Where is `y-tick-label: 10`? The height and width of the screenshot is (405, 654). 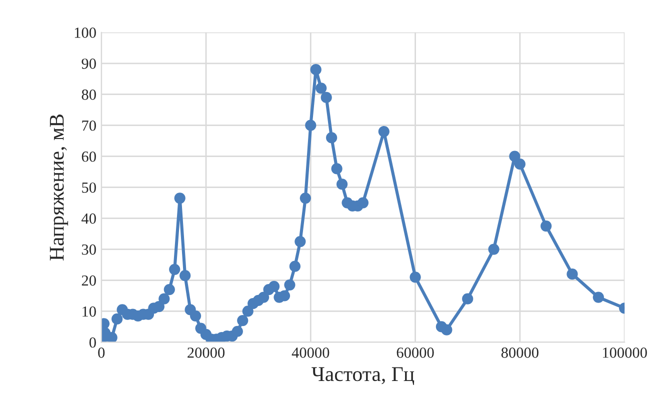
y-tick-label: 10 is located at coordinates (89, 311).